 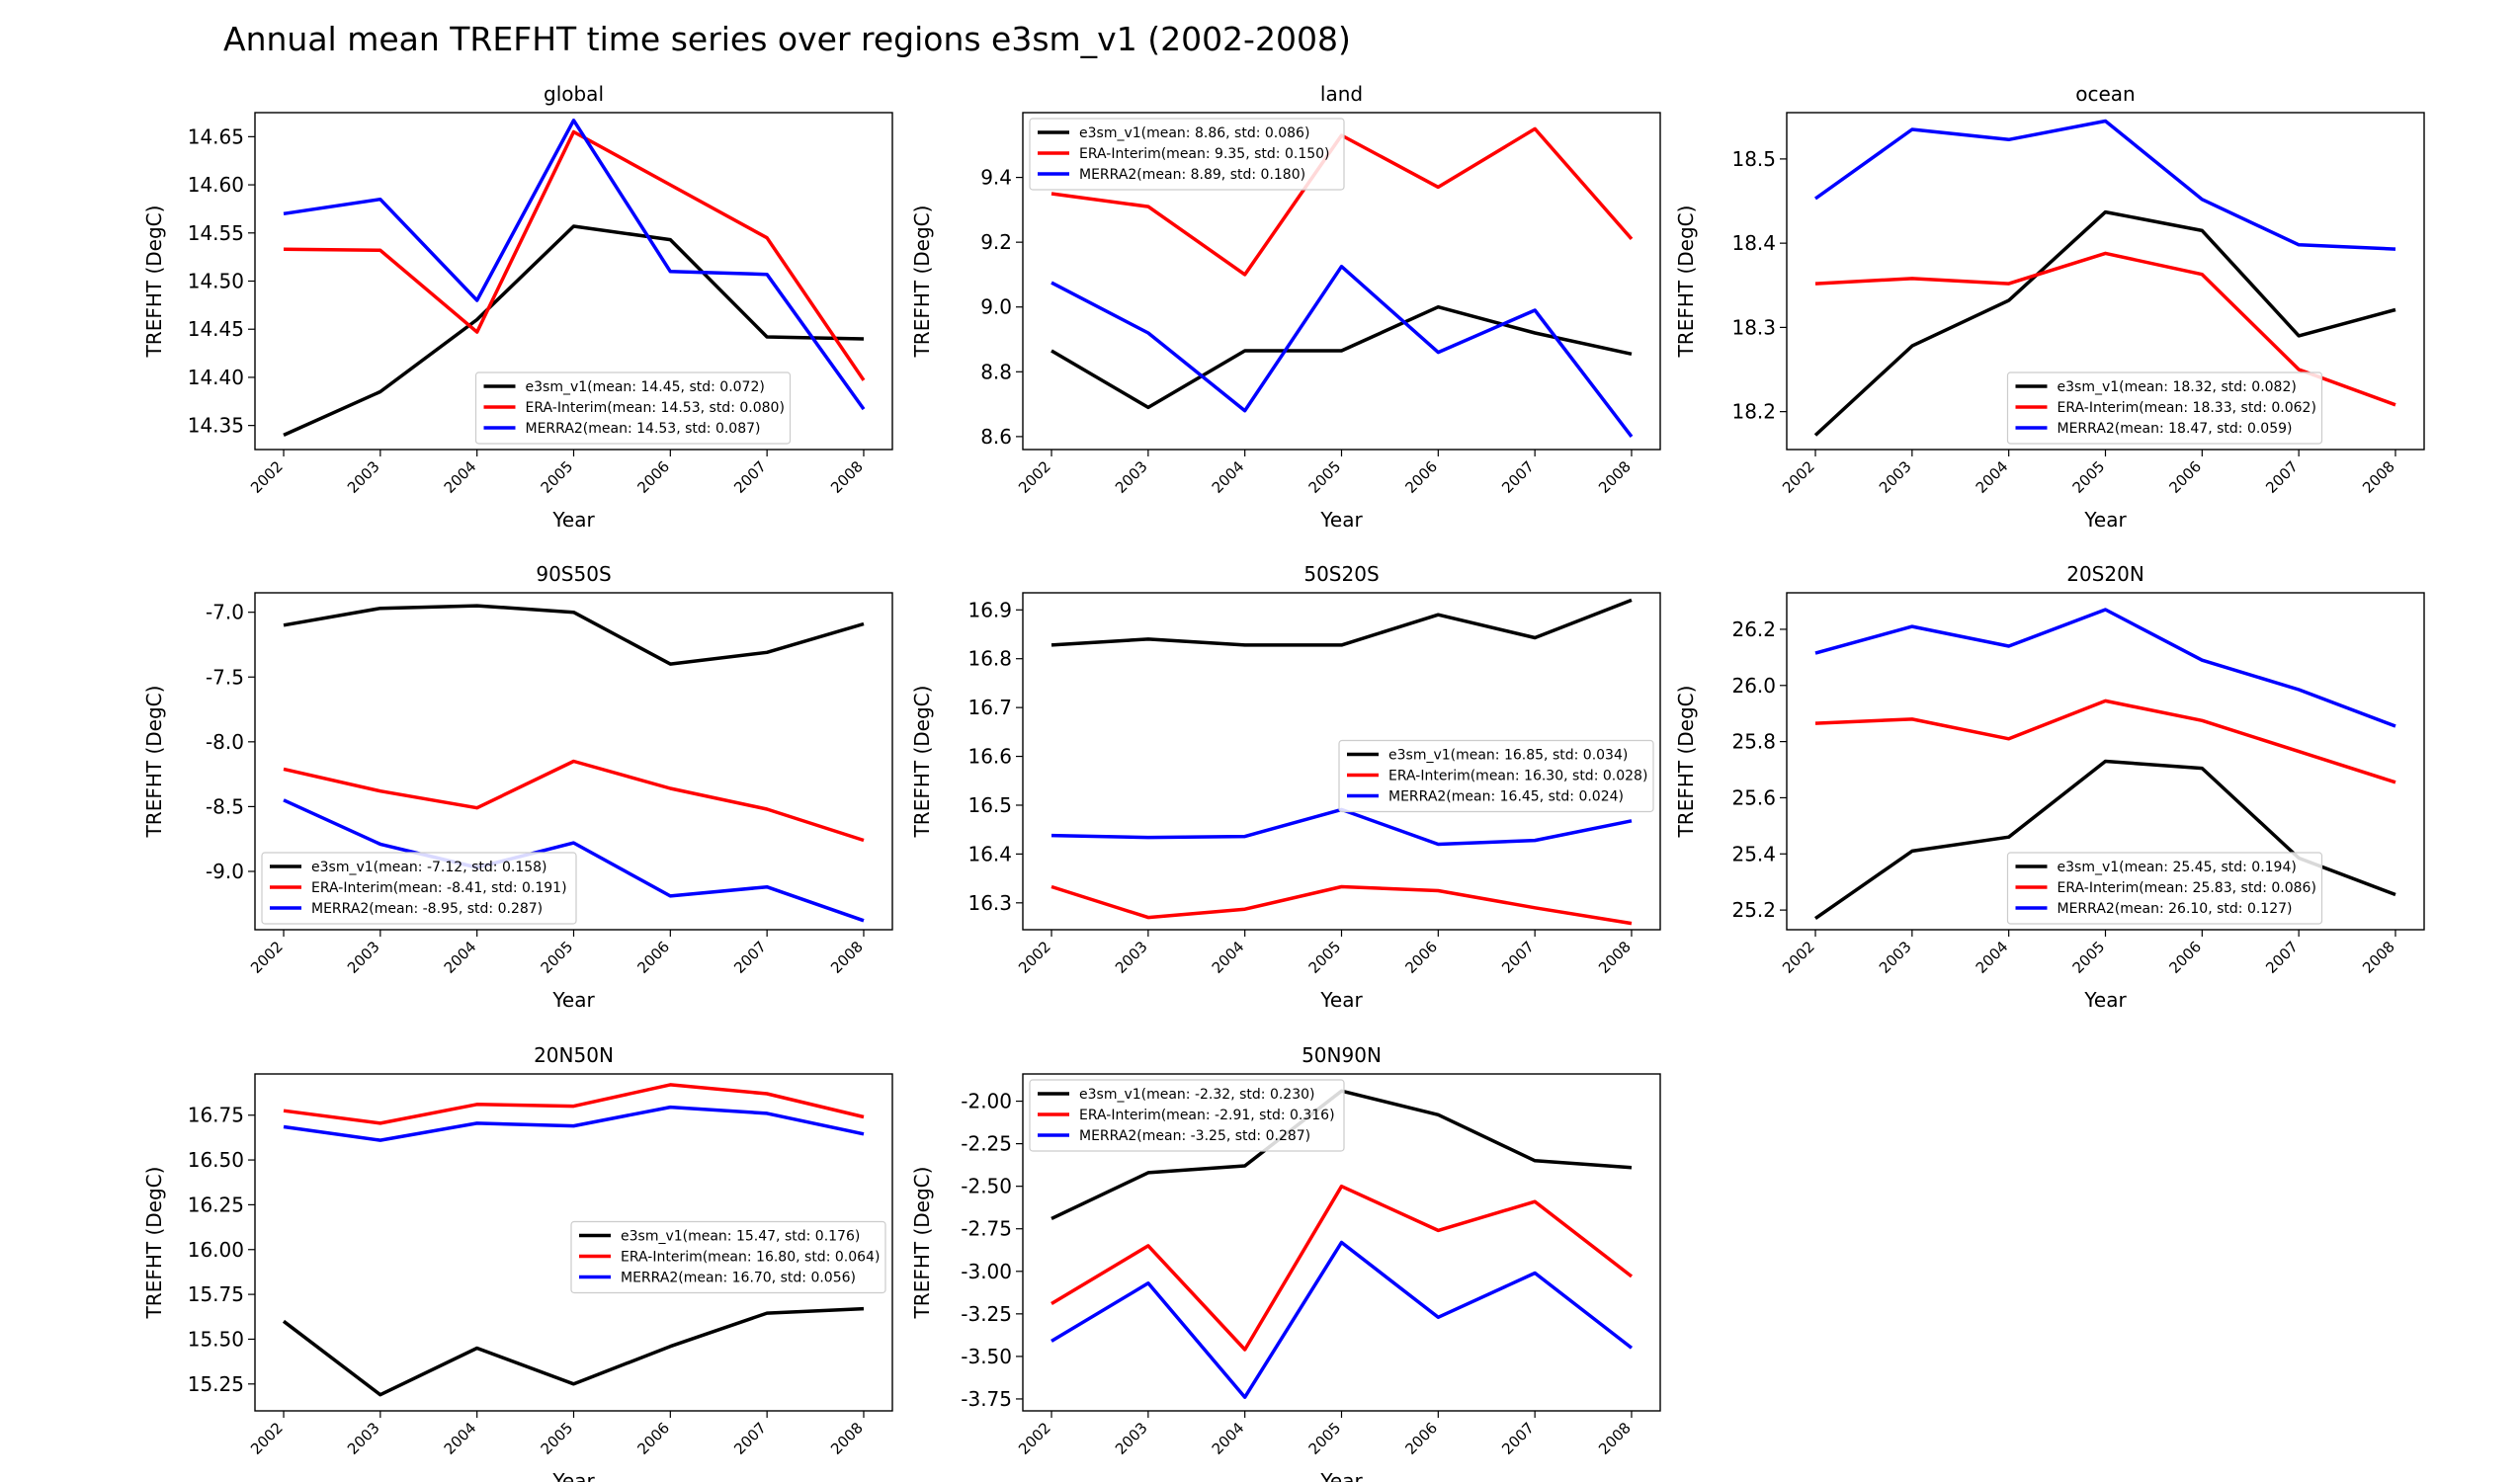 What do you see at coordinates (645, 387) in the screenshot?
I see `legend-label-e3sm_v1: e3sm_v1(mean: 14.45, std: 0.072)` at bounding box center [645, 387].